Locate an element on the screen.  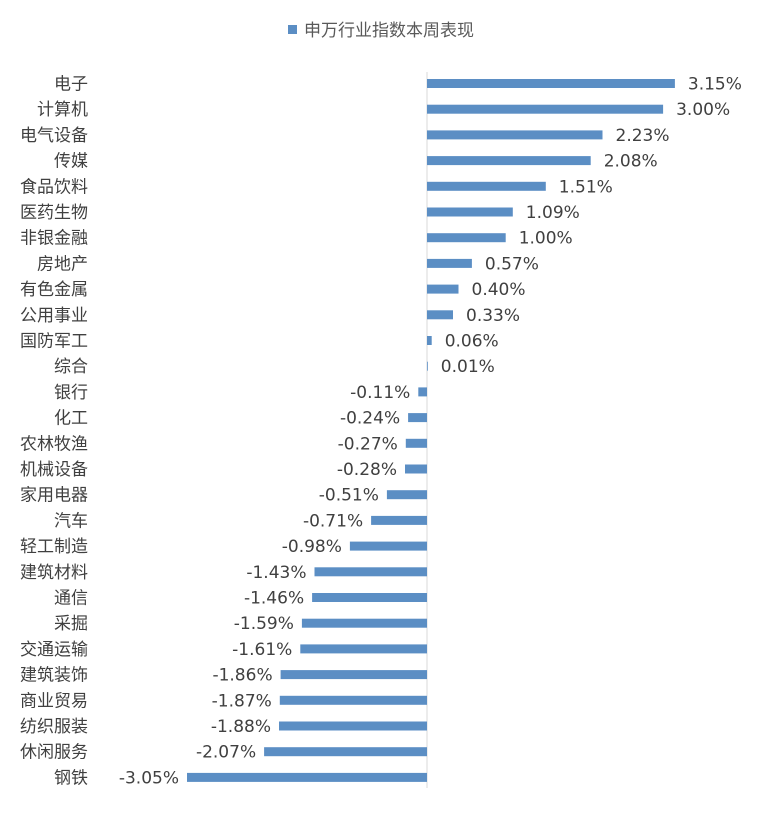
category-label: 钢铁 is located at coordinates (71, 778).